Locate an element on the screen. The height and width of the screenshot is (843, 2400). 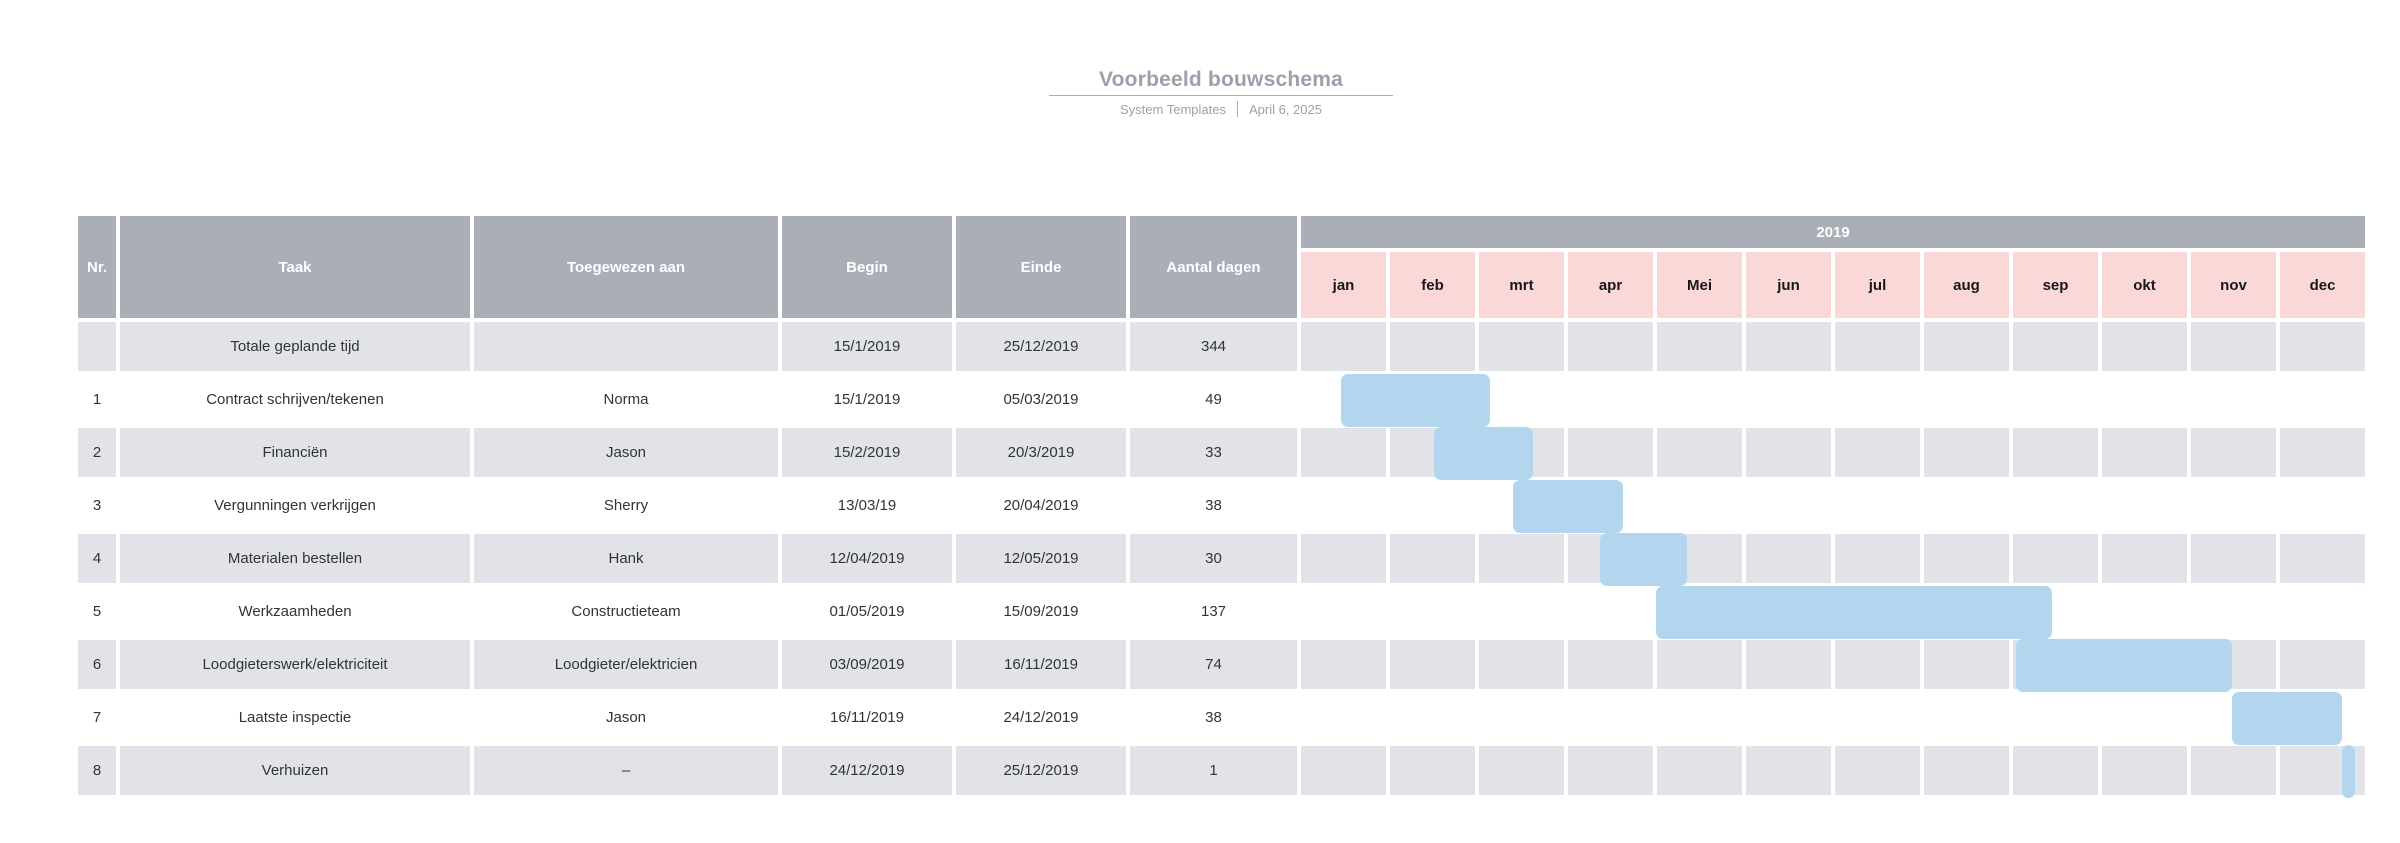
cell-einde: 12/05/2019 is located at coordinates (1041, 558).